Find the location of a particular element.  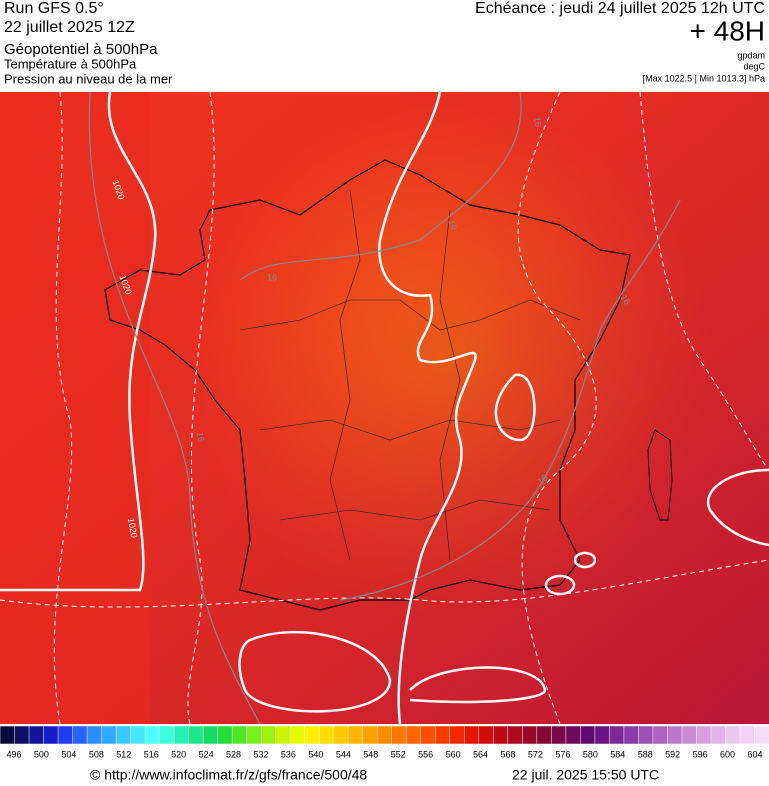

colorbar-label: 580 is located at coordinates (590, 754).